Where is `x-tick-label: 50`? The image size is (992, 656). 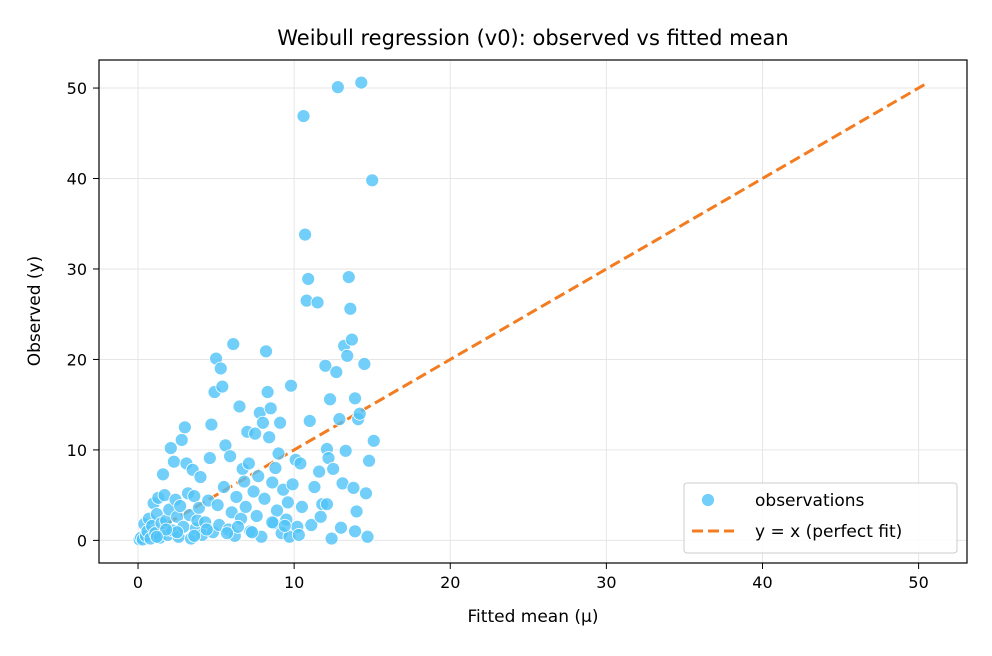 x-tick-label: 50 is located at coordinates (918, 582).